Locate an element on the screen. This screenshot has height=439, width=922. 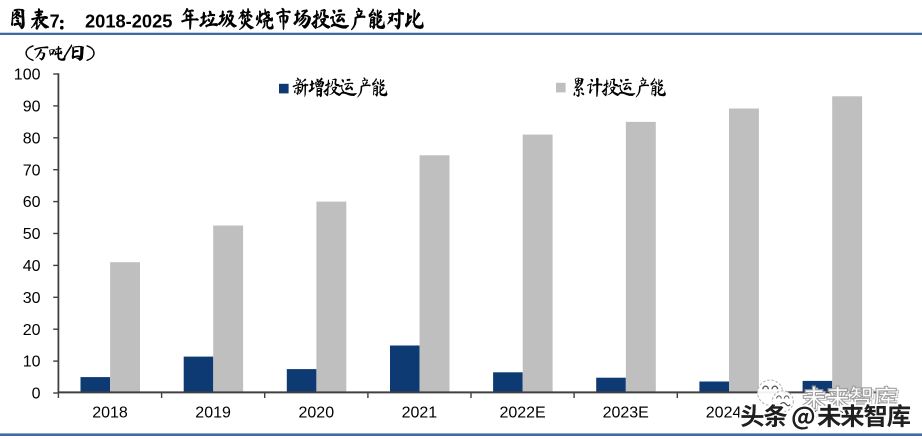
svg-text: 2019 is located at coordinates (213, 413).